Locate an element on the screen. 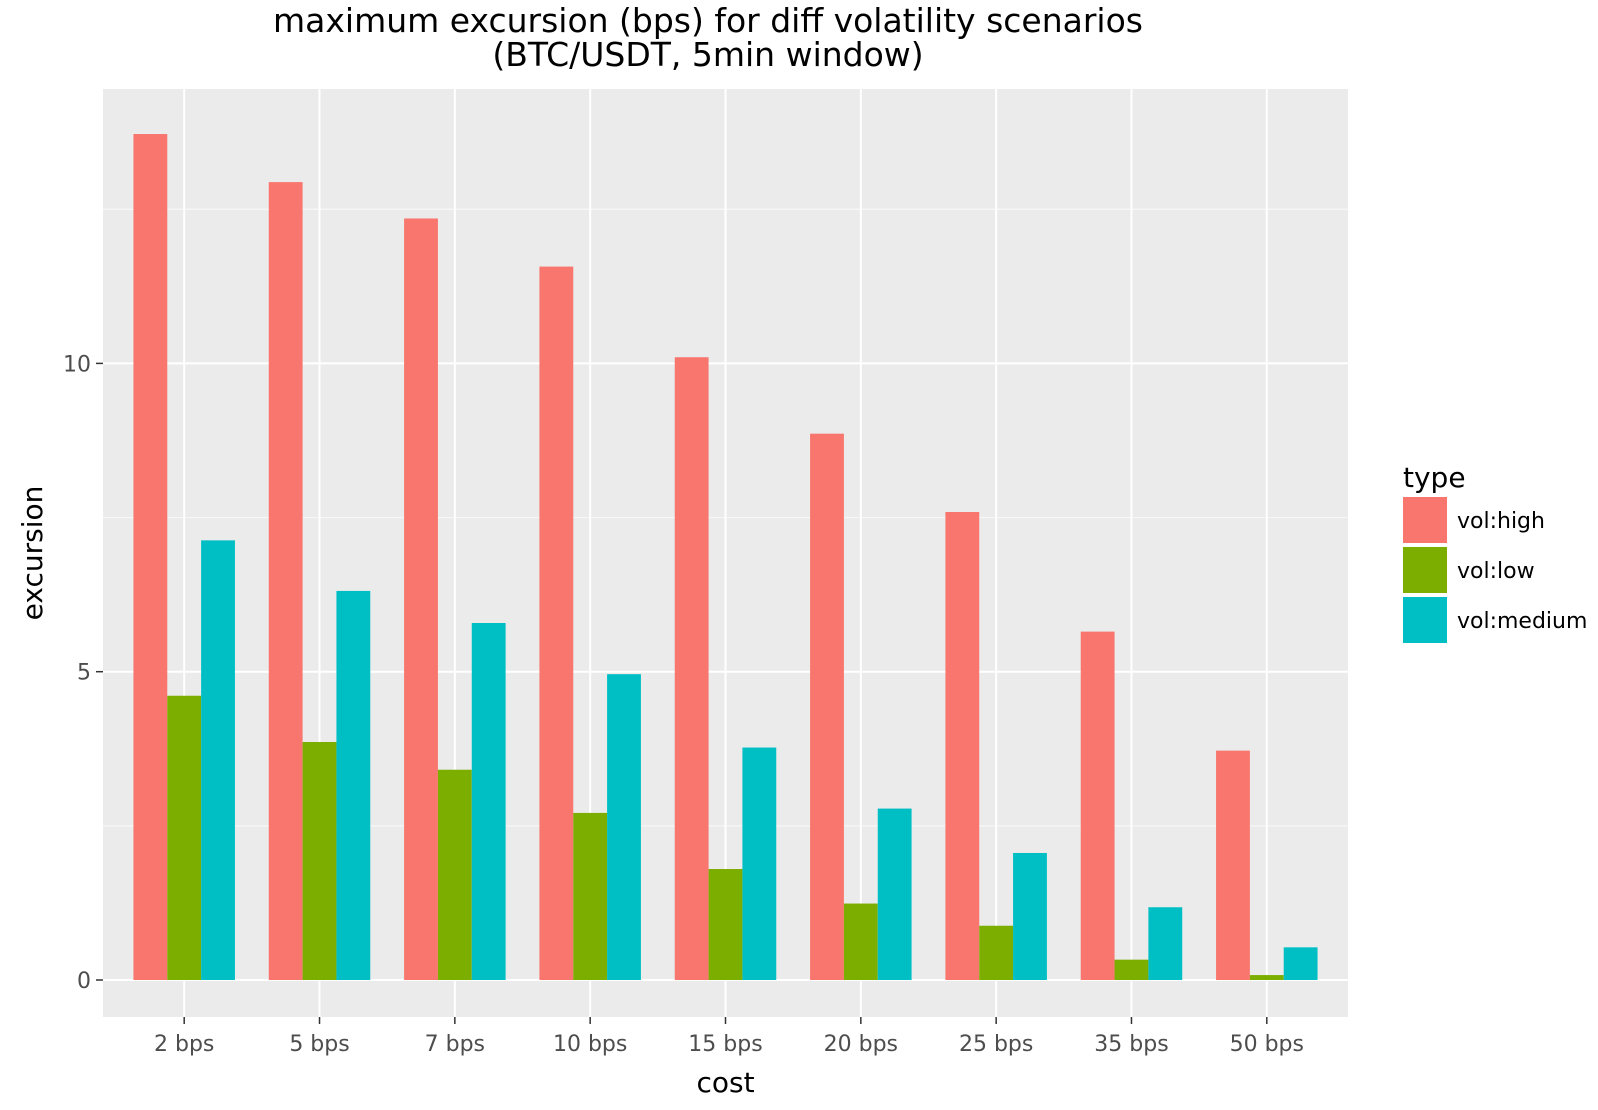 The height and width of the screenshot is (1110, 1598). x-axis-title: cost is located at coordinates (725, 1082).